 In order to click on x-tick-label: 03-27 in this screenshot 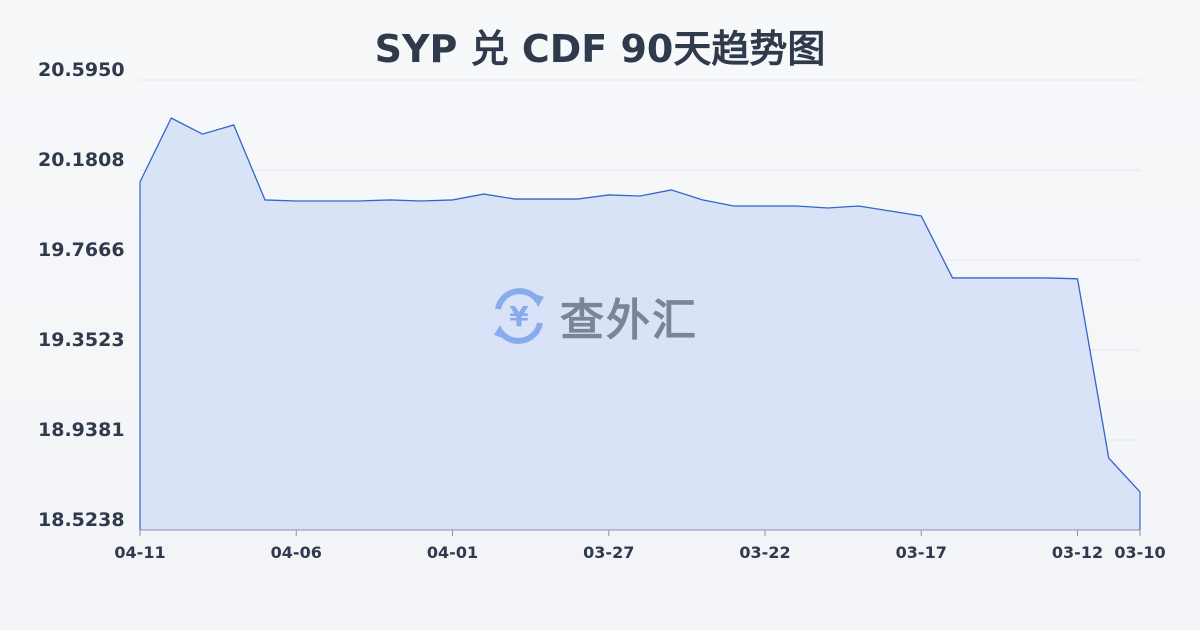, I will do `click(608, 552)`.